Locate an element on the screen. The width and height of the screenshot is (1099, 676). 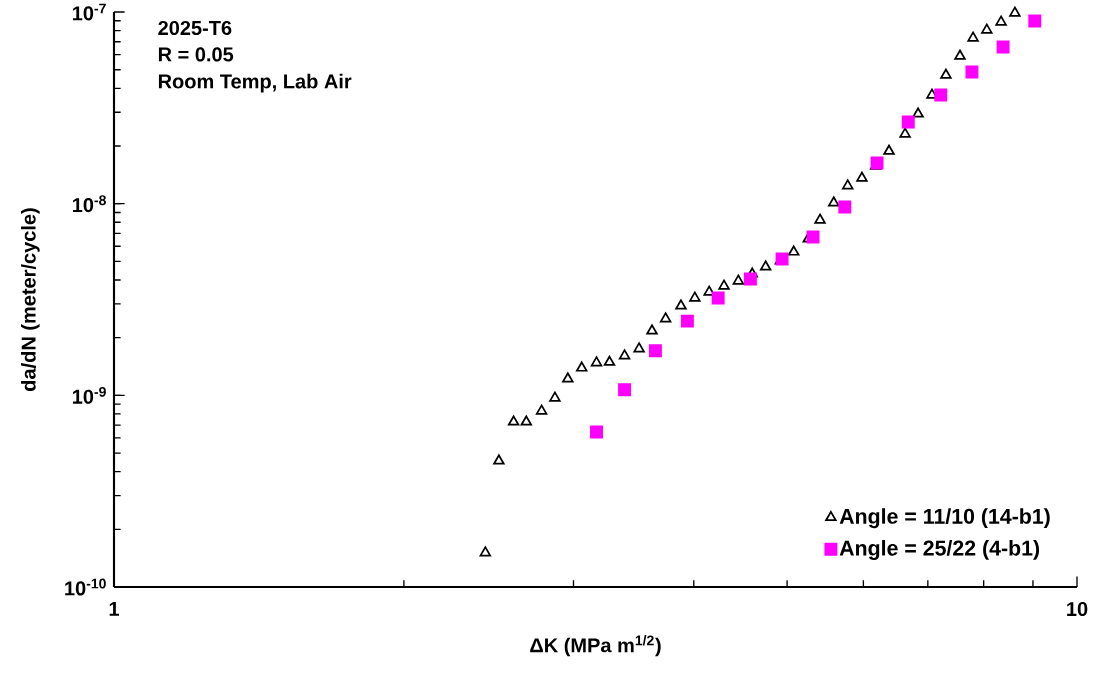
x-axis-title: ΔK (MPa m$^{1/2}$) is located at coordinates (595, 646).